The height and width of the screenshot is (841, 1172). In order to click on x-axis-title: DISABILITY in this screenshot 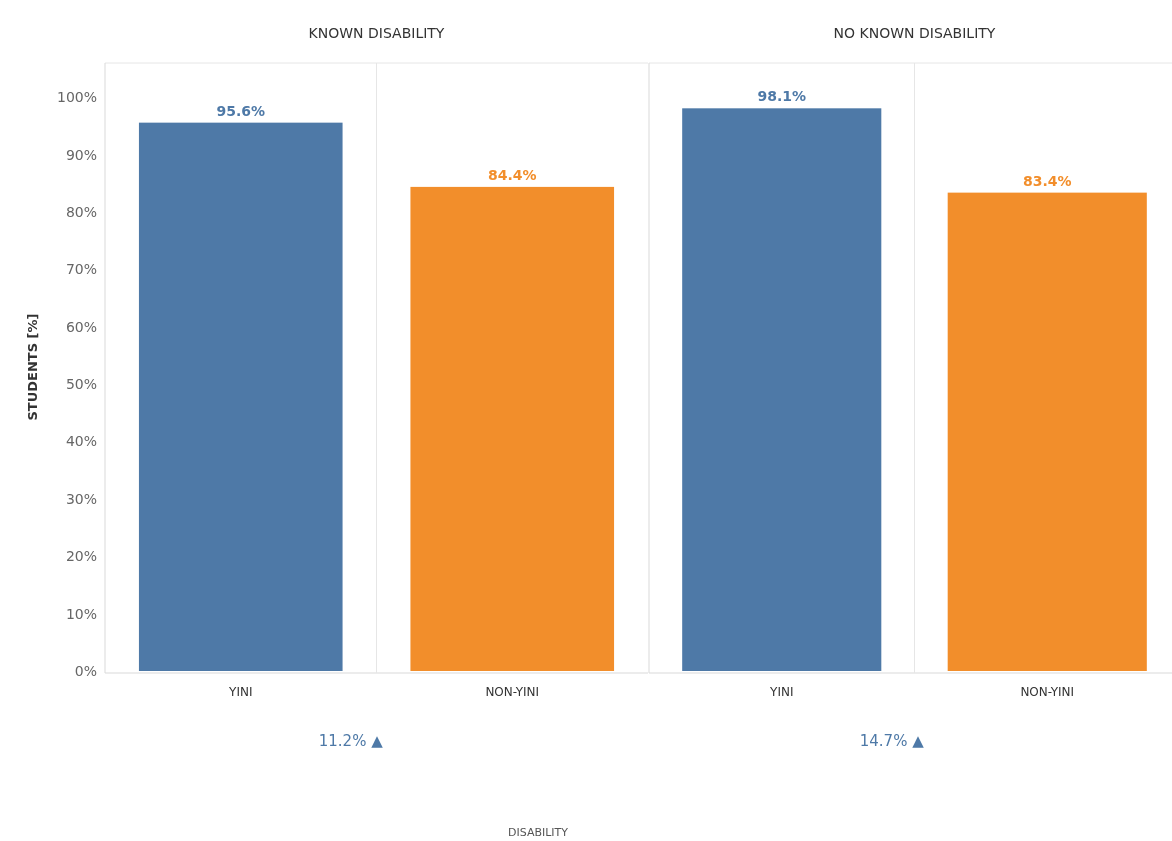, I will do `click(538, 832)`.